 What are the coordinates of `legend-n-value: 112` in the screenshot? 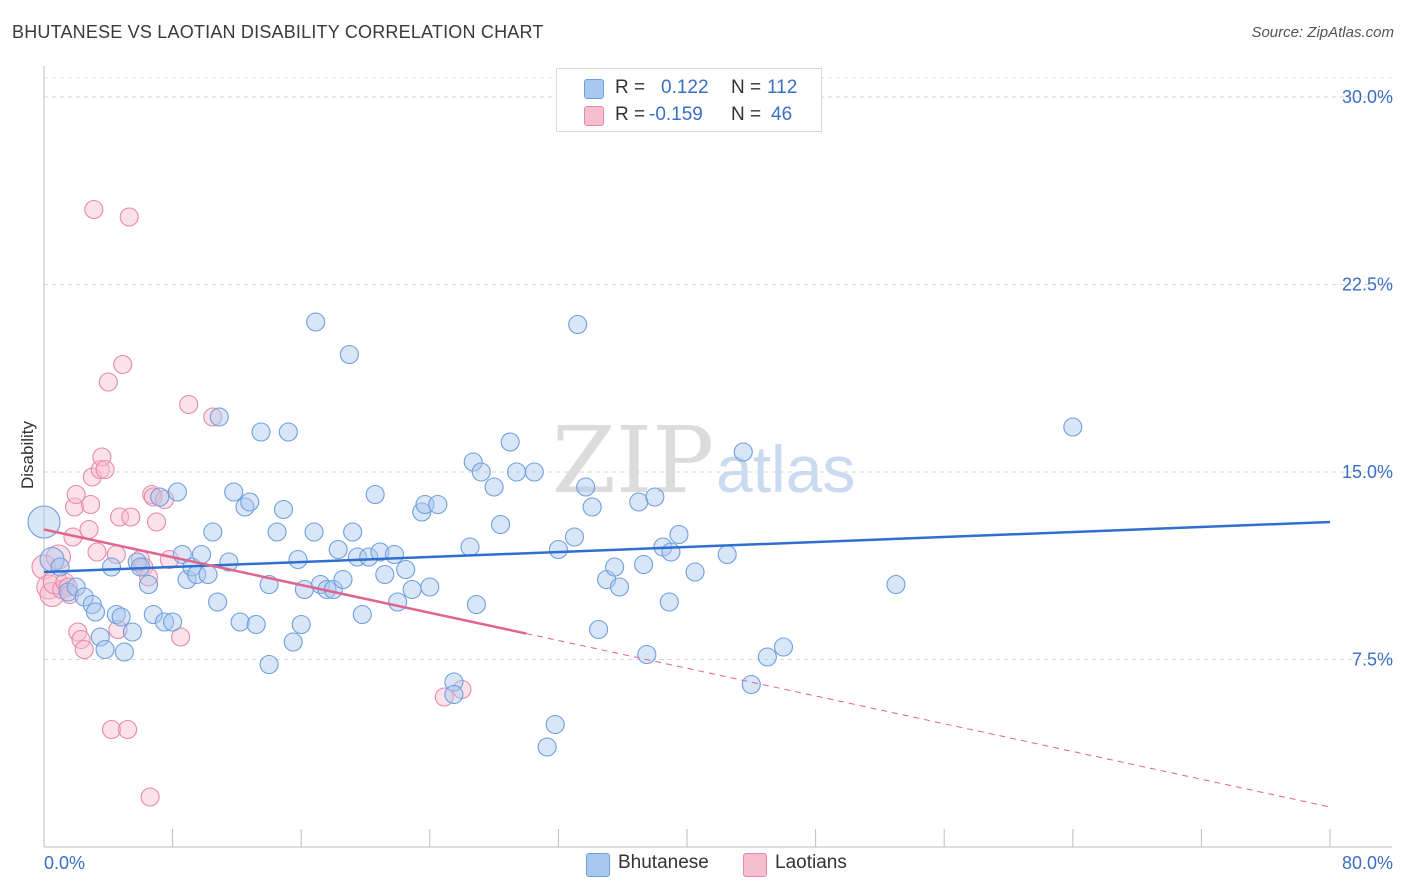 It's located at (782, 87).